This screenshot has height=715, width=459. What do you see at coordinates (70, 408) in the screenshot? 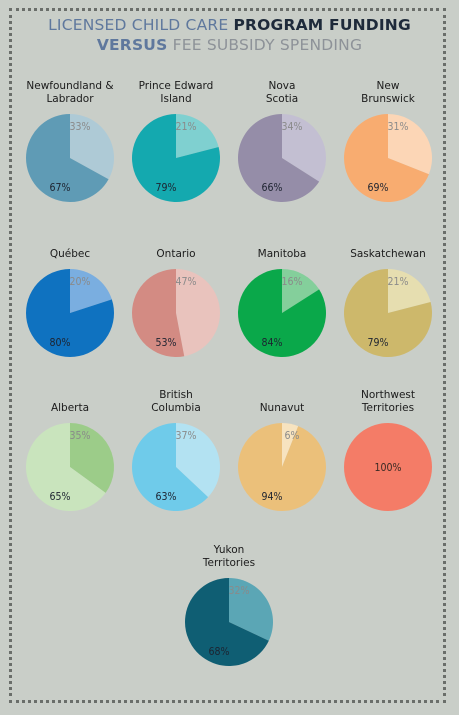
I see `pie-title-line: Alberta` at bounding box center [70, 408].